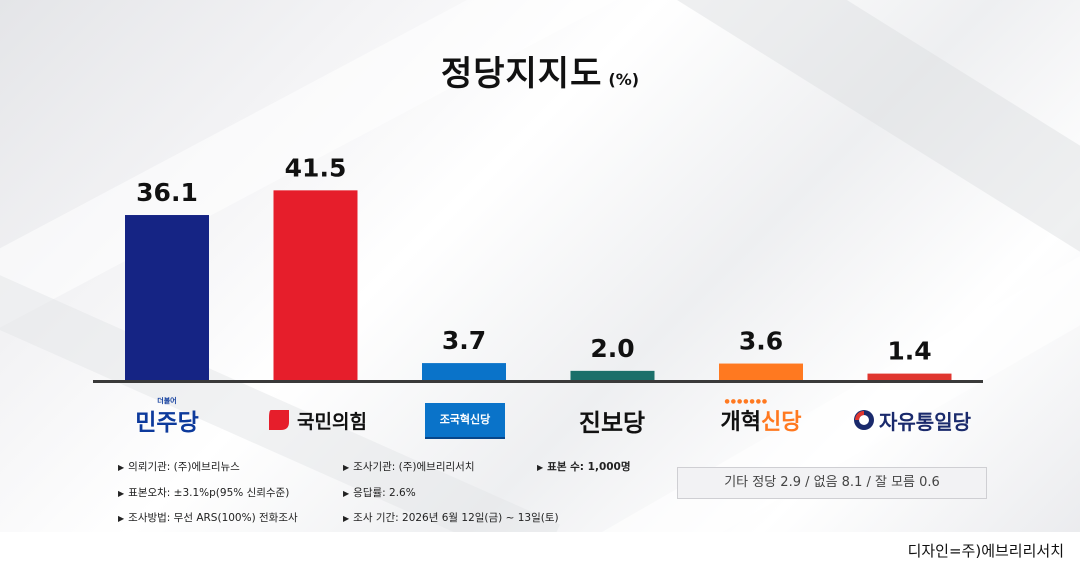 The image size is (1080, 576). I want to click on logo-rkp-text: 조국혁신당, so click(465, 420).